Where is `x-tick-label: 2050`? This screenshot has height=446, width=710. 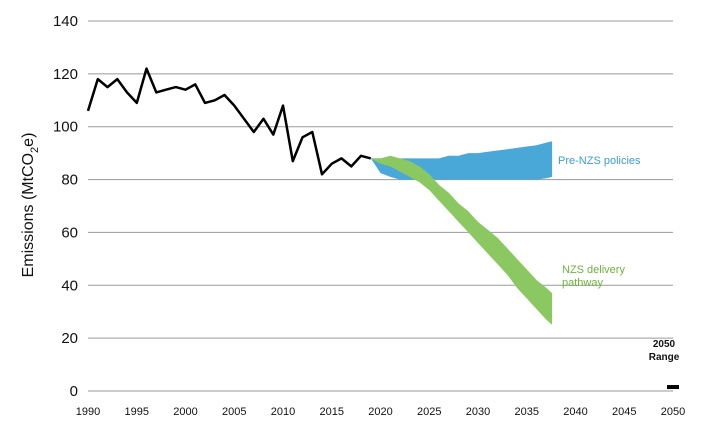
x-tick-label: 2050 is located at coordinates (673, 412).